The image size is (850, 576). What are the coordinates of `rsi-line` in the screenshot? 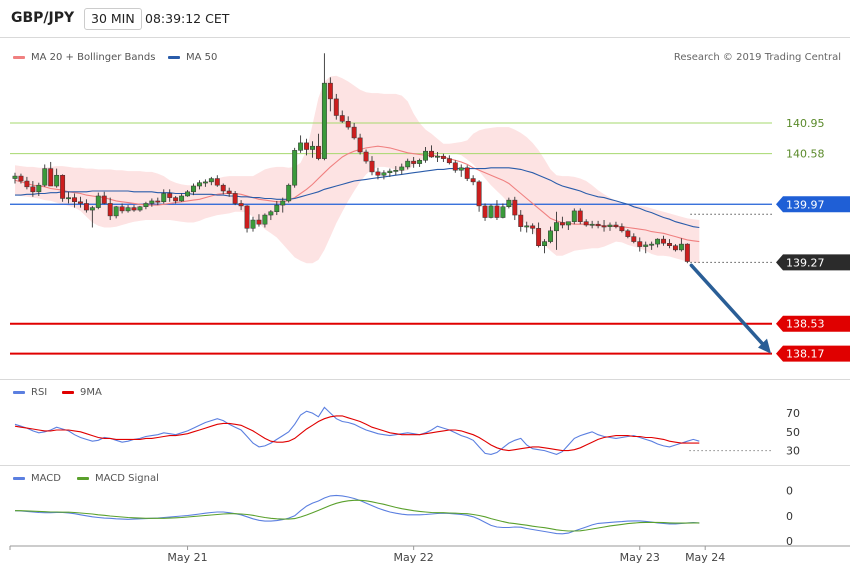 It's located at (357, 430).